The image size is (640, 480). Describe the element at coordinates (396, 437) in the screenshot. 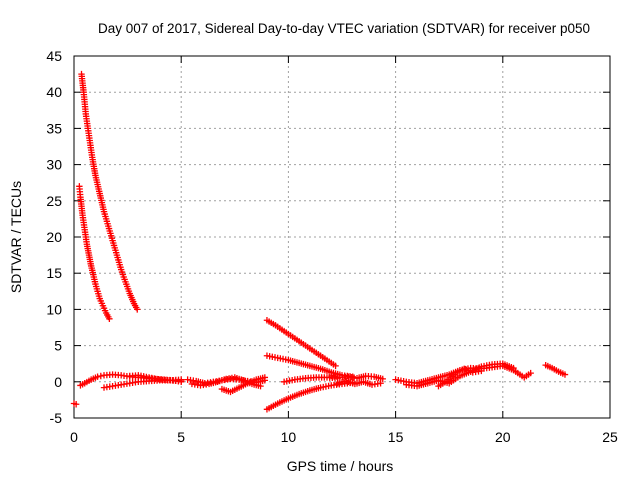

I see `x-tick-label: 15` at that location.